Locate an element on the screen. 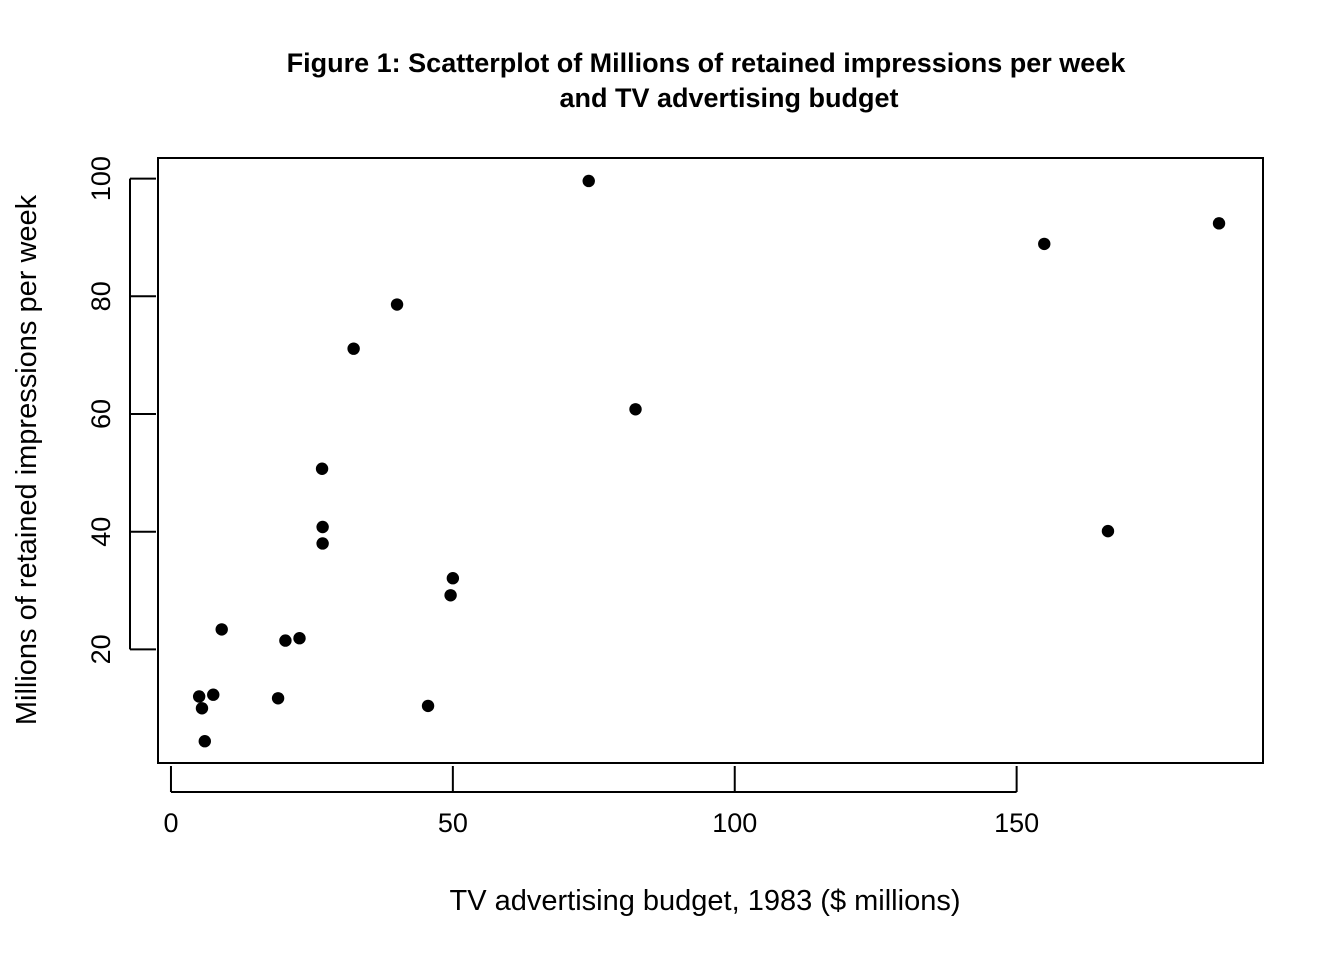  y-tick-label: 20 is located at coordinates (101, 649).